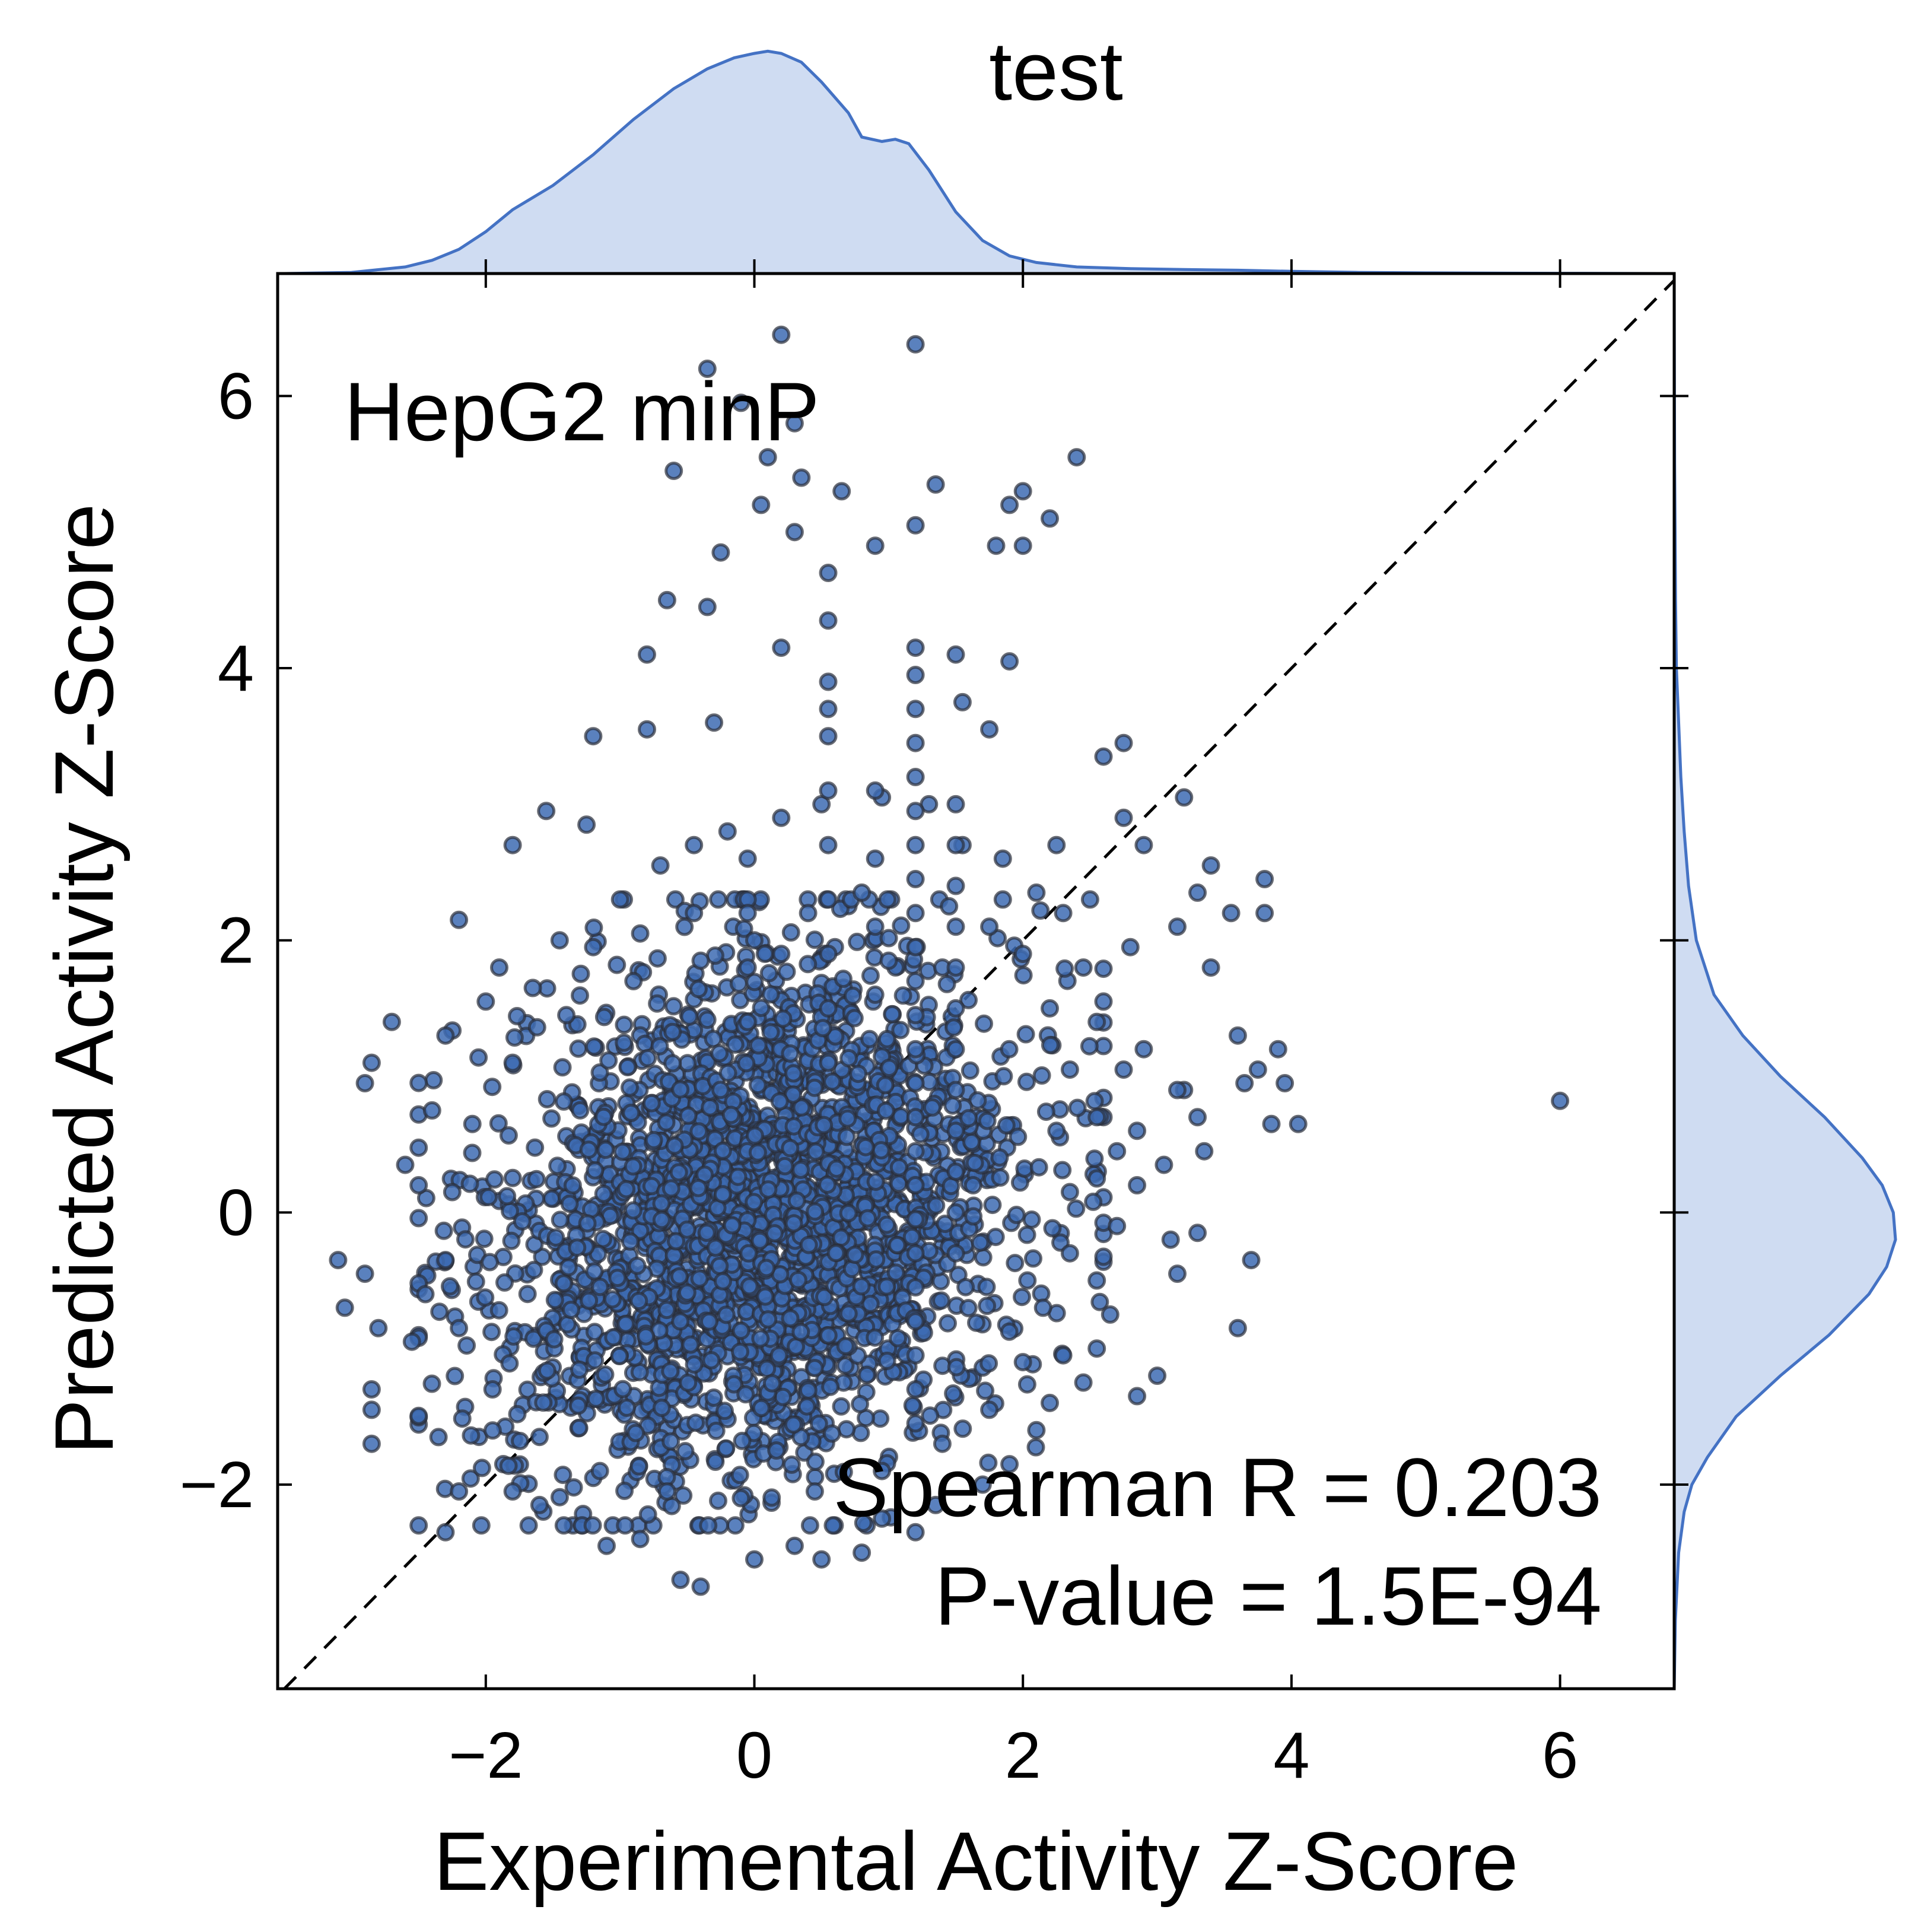  What do you see at coordinates (236, 1212) in the screenshot?
I see `y-tick-label: 0` at bounding box center [236, 1212].